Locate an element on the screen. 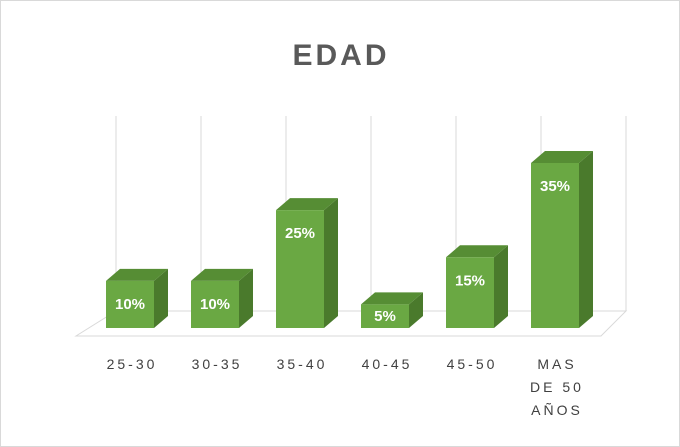 The height and width of the screenshot is (447, 680). x-tick-label: 45-50 is located at coordinates (472, 364).